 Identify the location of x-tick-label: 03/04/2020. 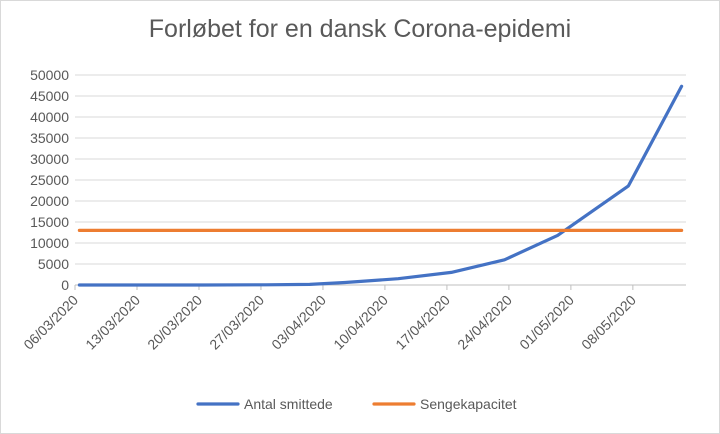
(298, 322).